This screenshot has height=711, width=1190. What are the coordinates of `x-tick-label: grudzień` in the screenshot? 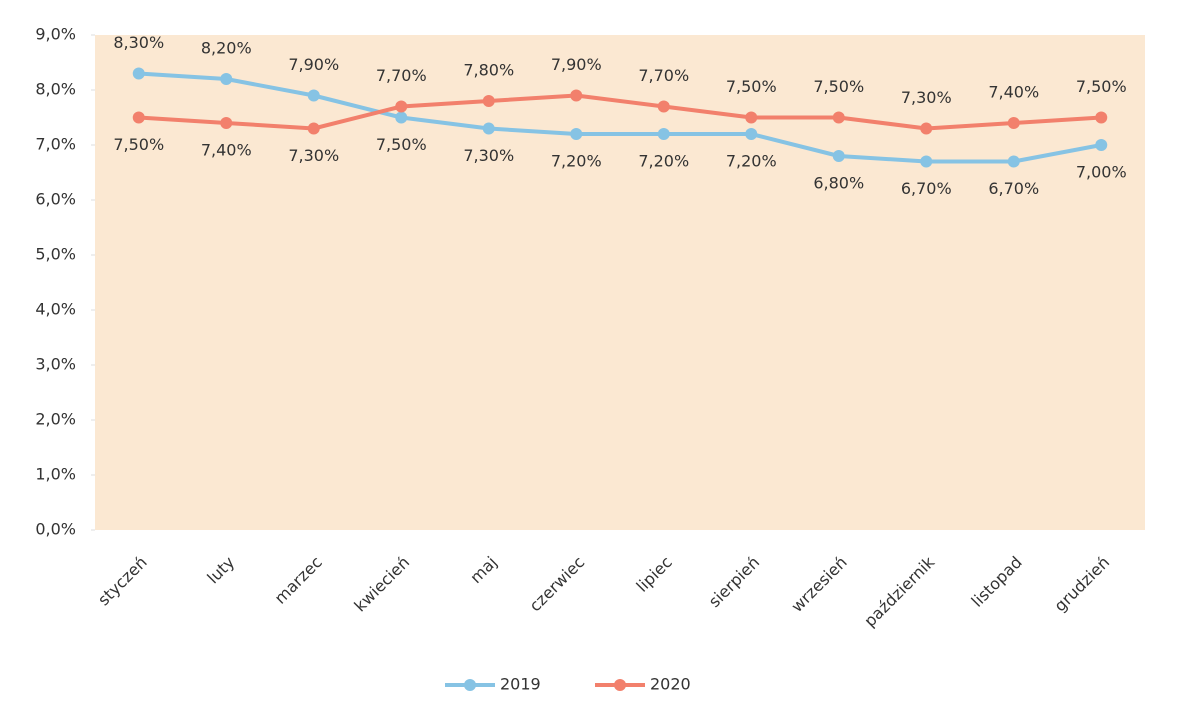 It's located at (1081, 584).